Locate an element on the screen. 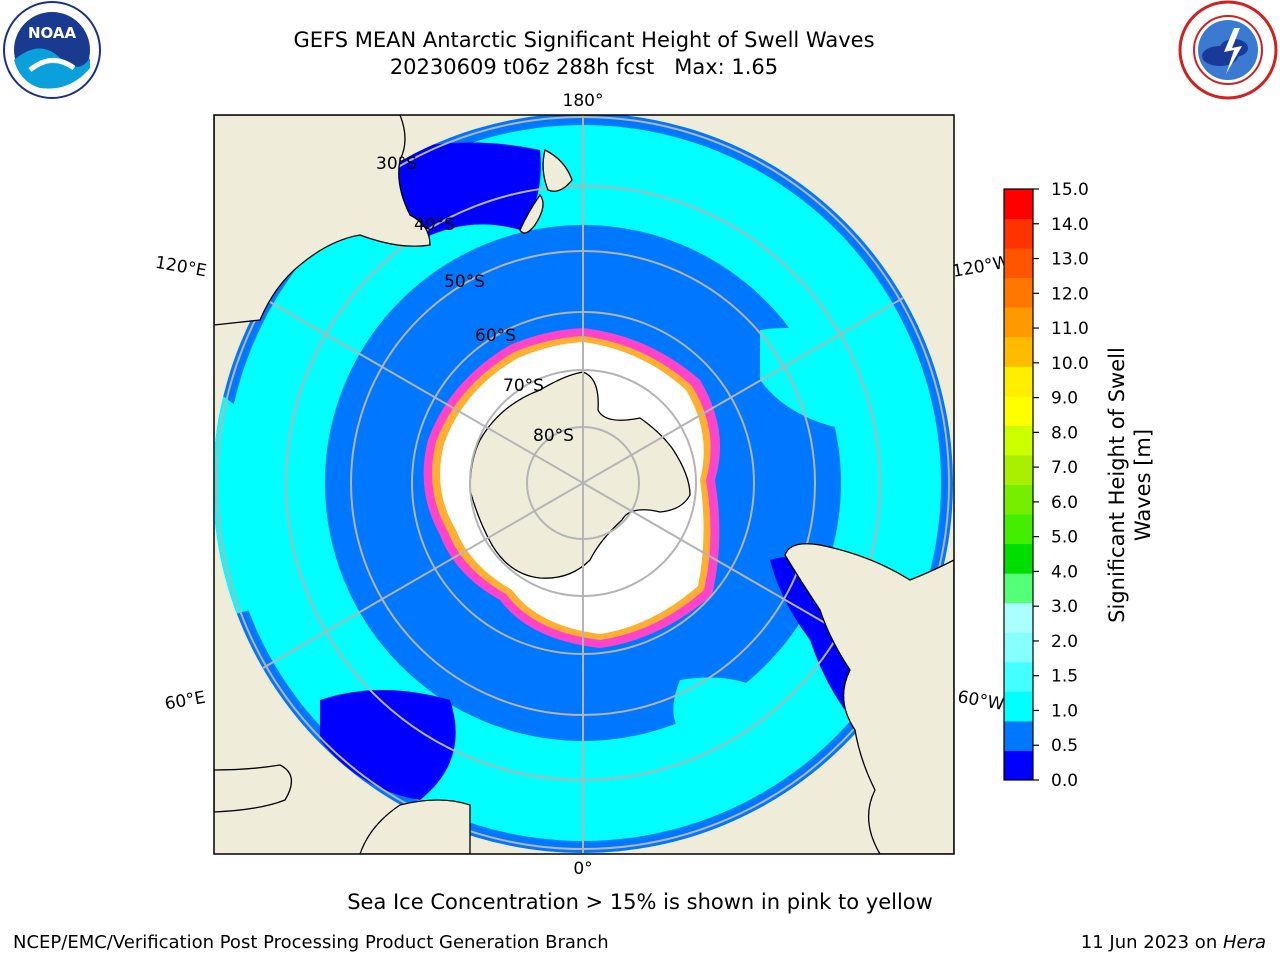 Image resolution: width=1280 pixels, height=960 pixels. colorbar-tick-label: 11.0 is located at coordinates (1070, 329).